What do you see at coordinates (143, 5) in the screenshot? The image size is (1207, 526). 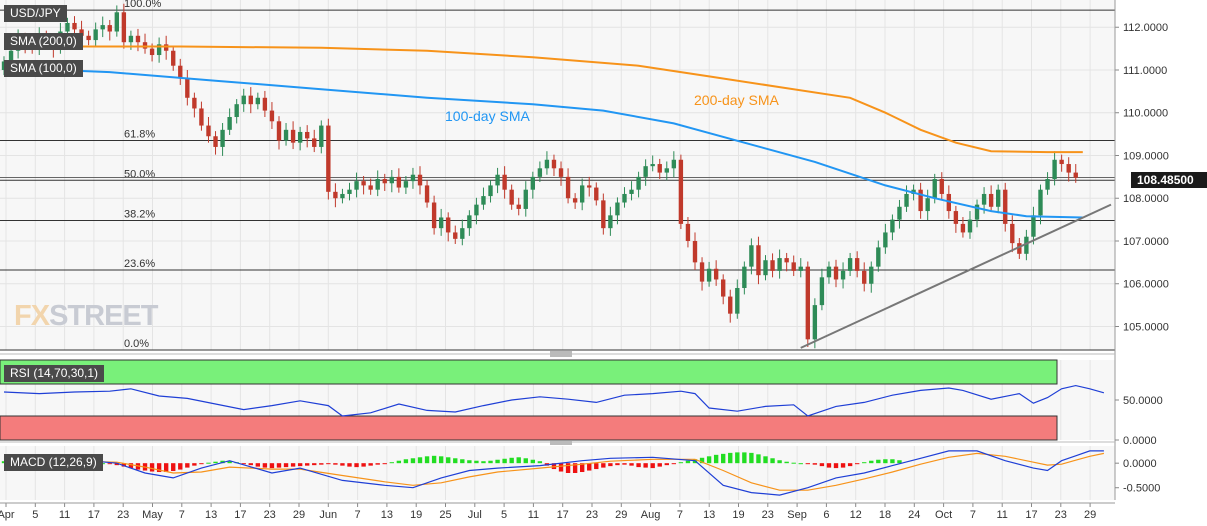 I see `fib-level-label: 100.0%` at bounding box center [143, 5].